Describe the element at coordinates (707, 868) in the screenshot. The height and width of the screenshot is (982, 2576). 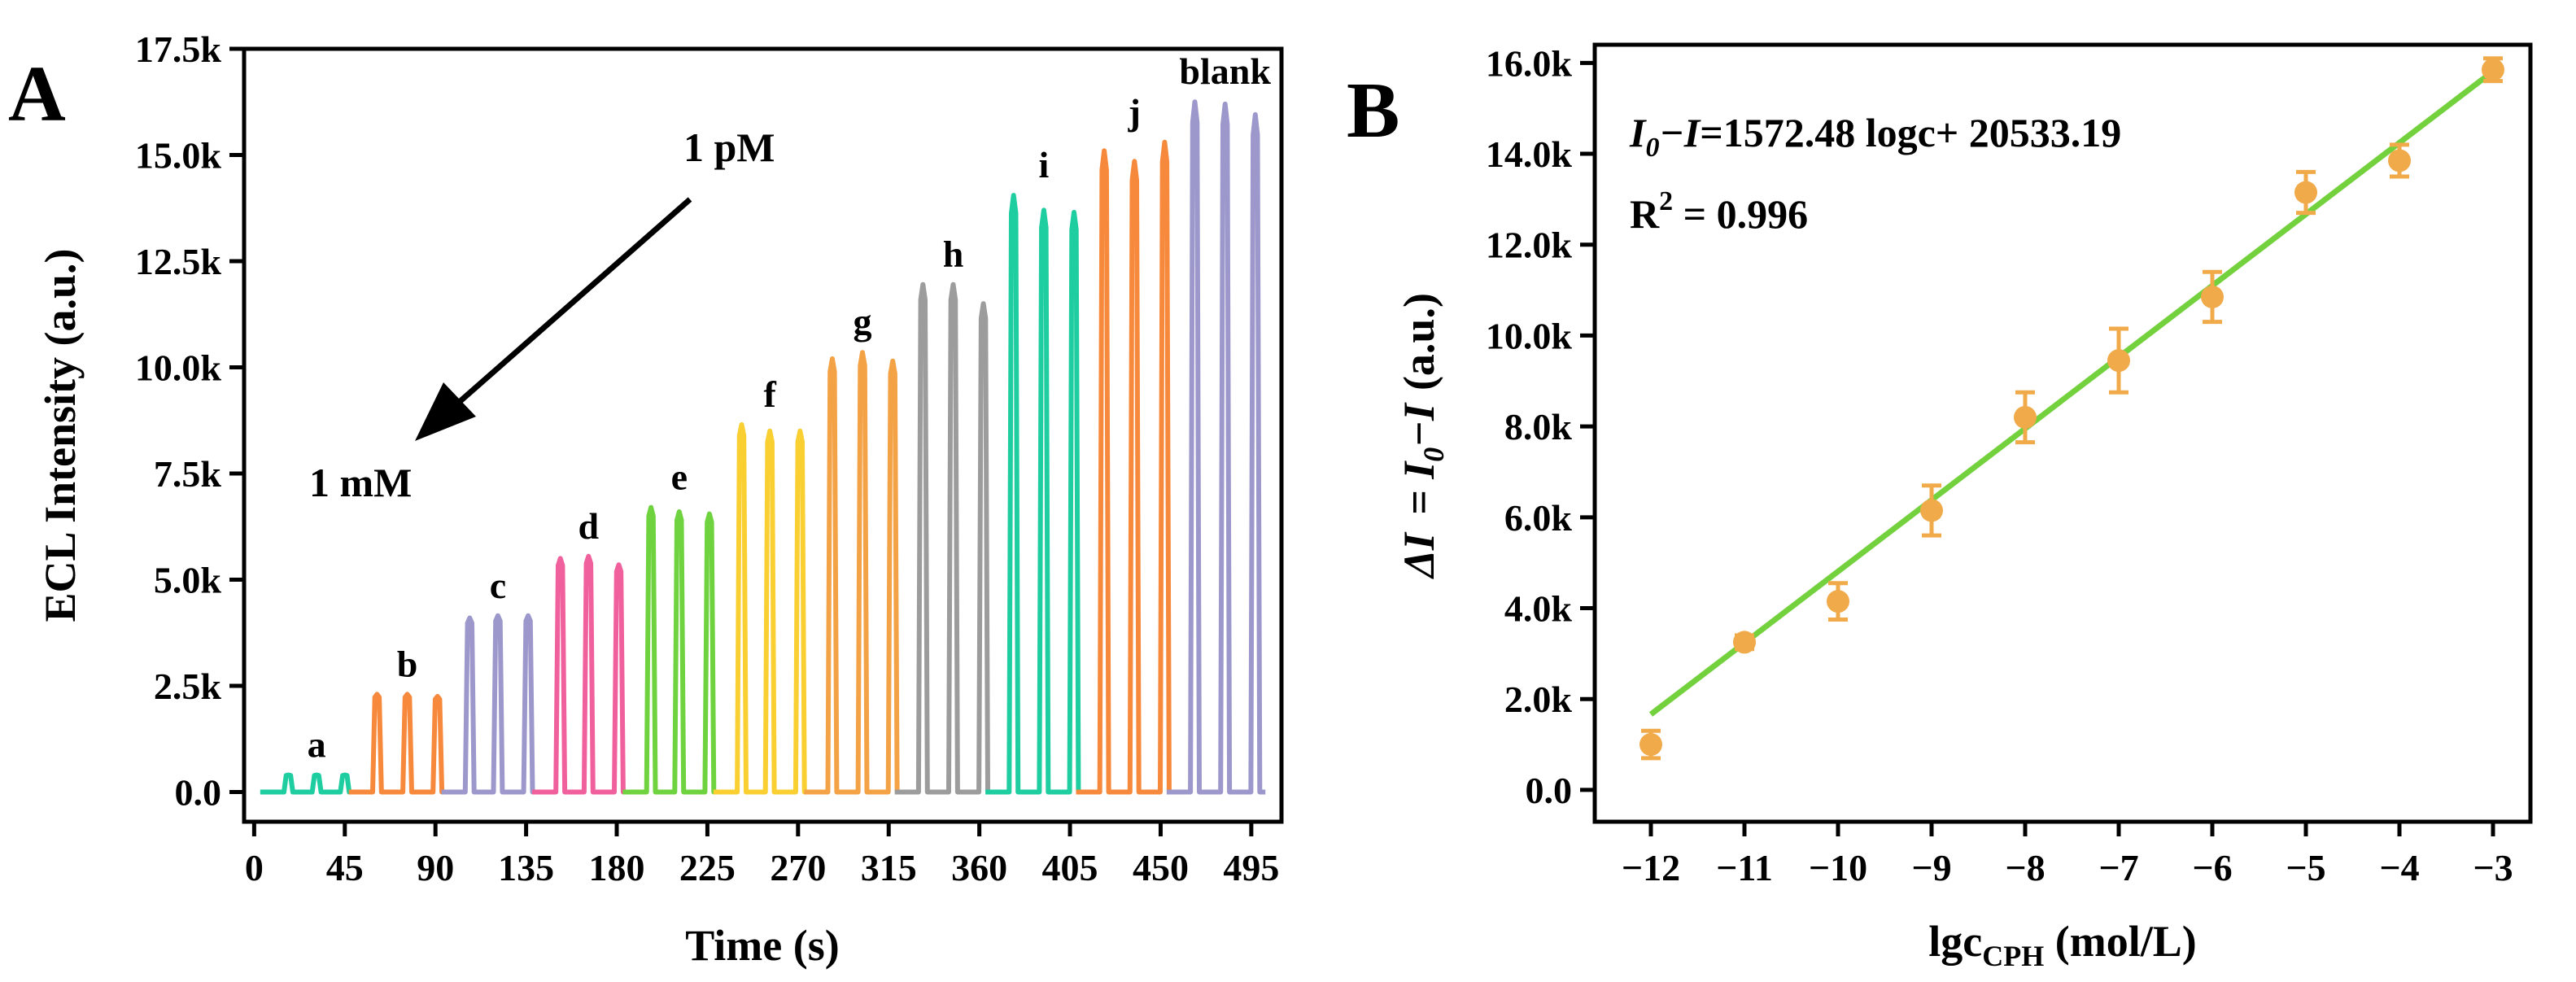
I see `panel-a-x-tick-label: 225` at that location.